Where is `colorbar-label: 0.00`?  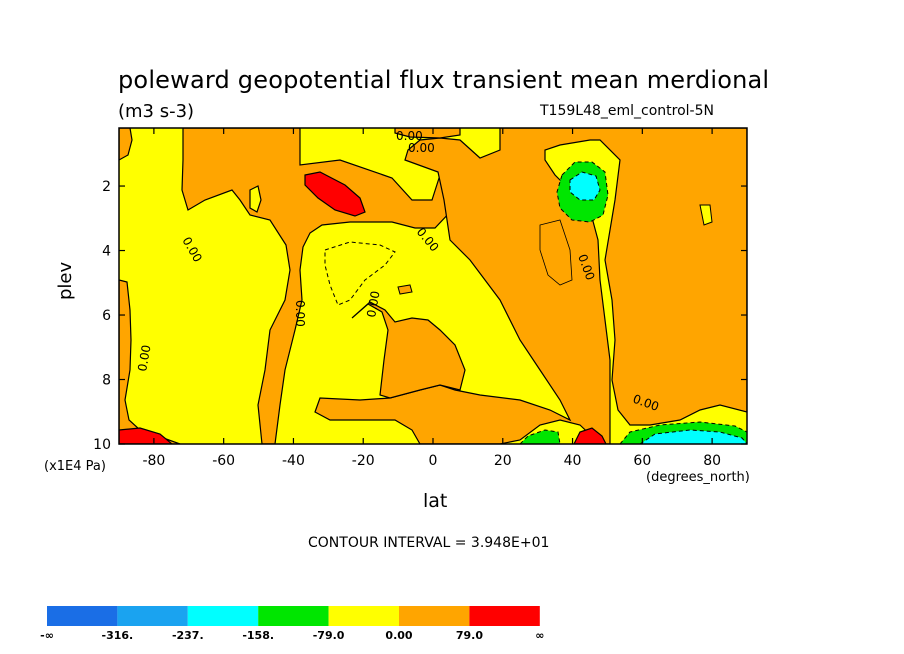 colorbar-label: 0.00 is located at coordinates (398, 635).